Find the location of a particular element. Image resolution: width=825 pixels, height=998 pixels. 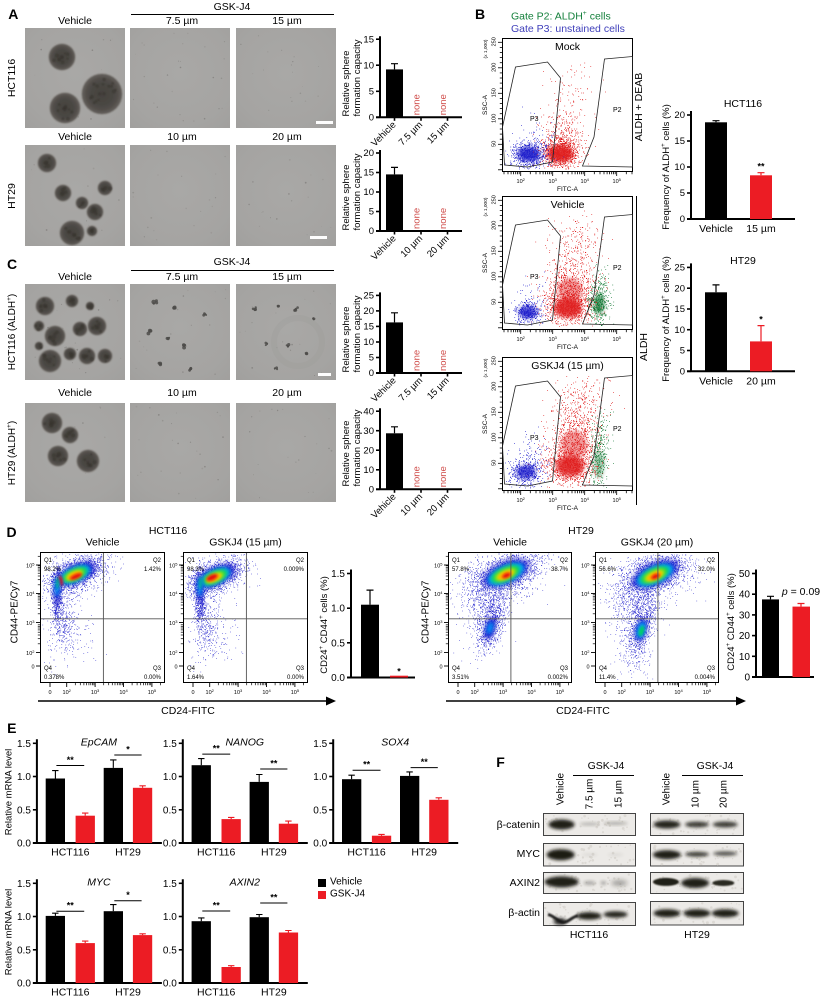

svg-text: GSKJ4 (15 µm) is located at coordinates (567, 366).